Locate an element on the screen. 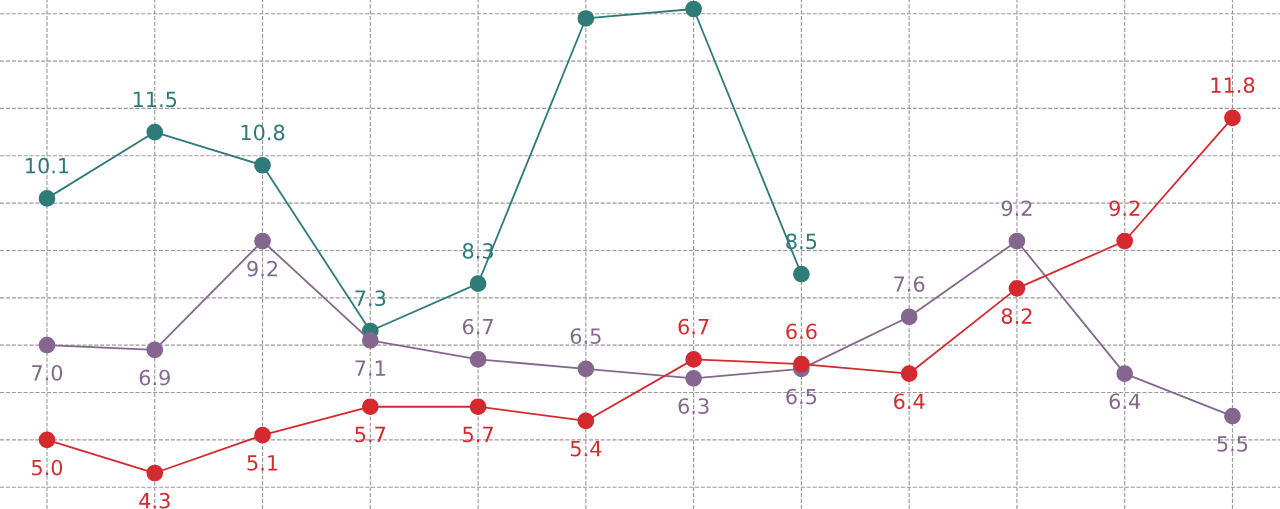 The height and width of the screenshot is (509, 1280). data-label: 6.9 is located at coordinates (154, 377).